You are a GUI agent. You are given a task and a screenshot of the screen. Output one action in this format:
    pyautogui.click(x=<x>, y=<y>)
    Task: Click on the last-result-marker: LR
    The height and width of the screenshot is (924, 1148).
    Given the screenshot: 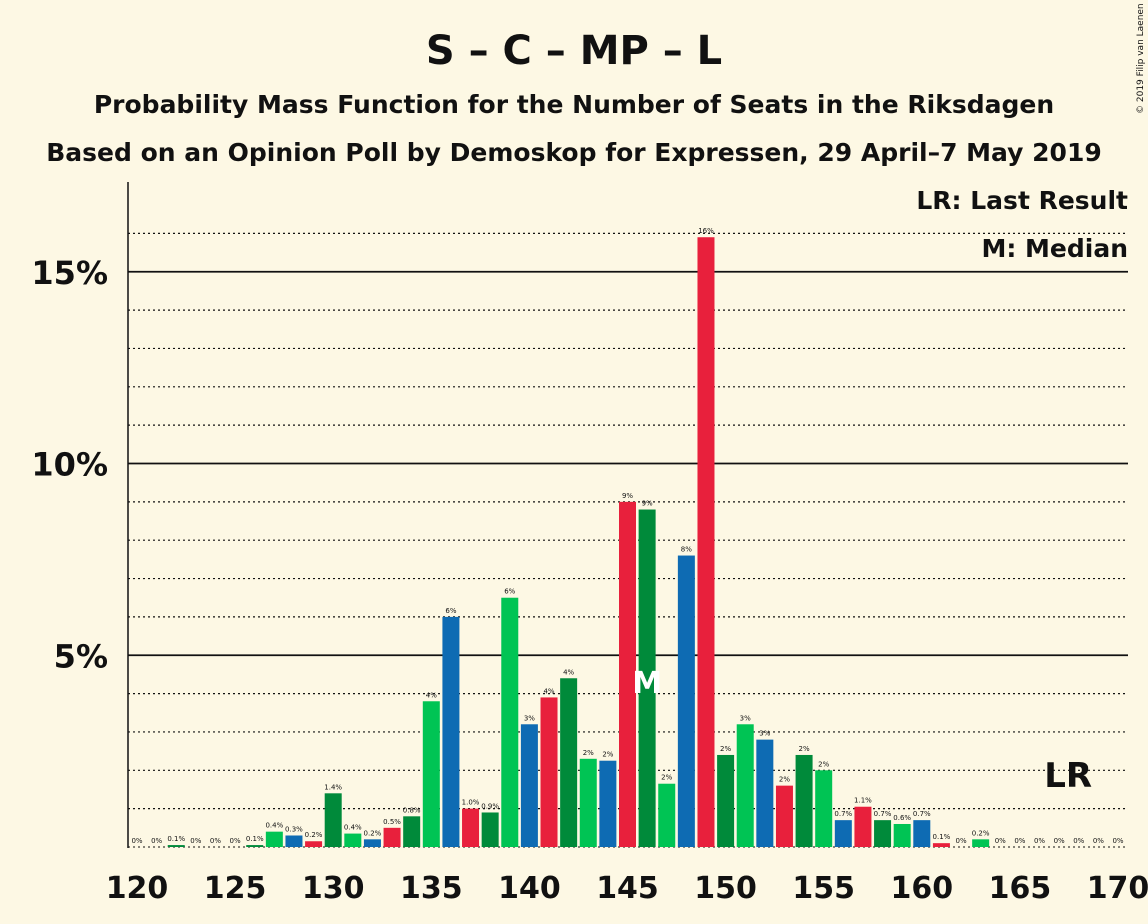 What is the action you would take?
    pyautogui.click(x=1068, y=776)
    